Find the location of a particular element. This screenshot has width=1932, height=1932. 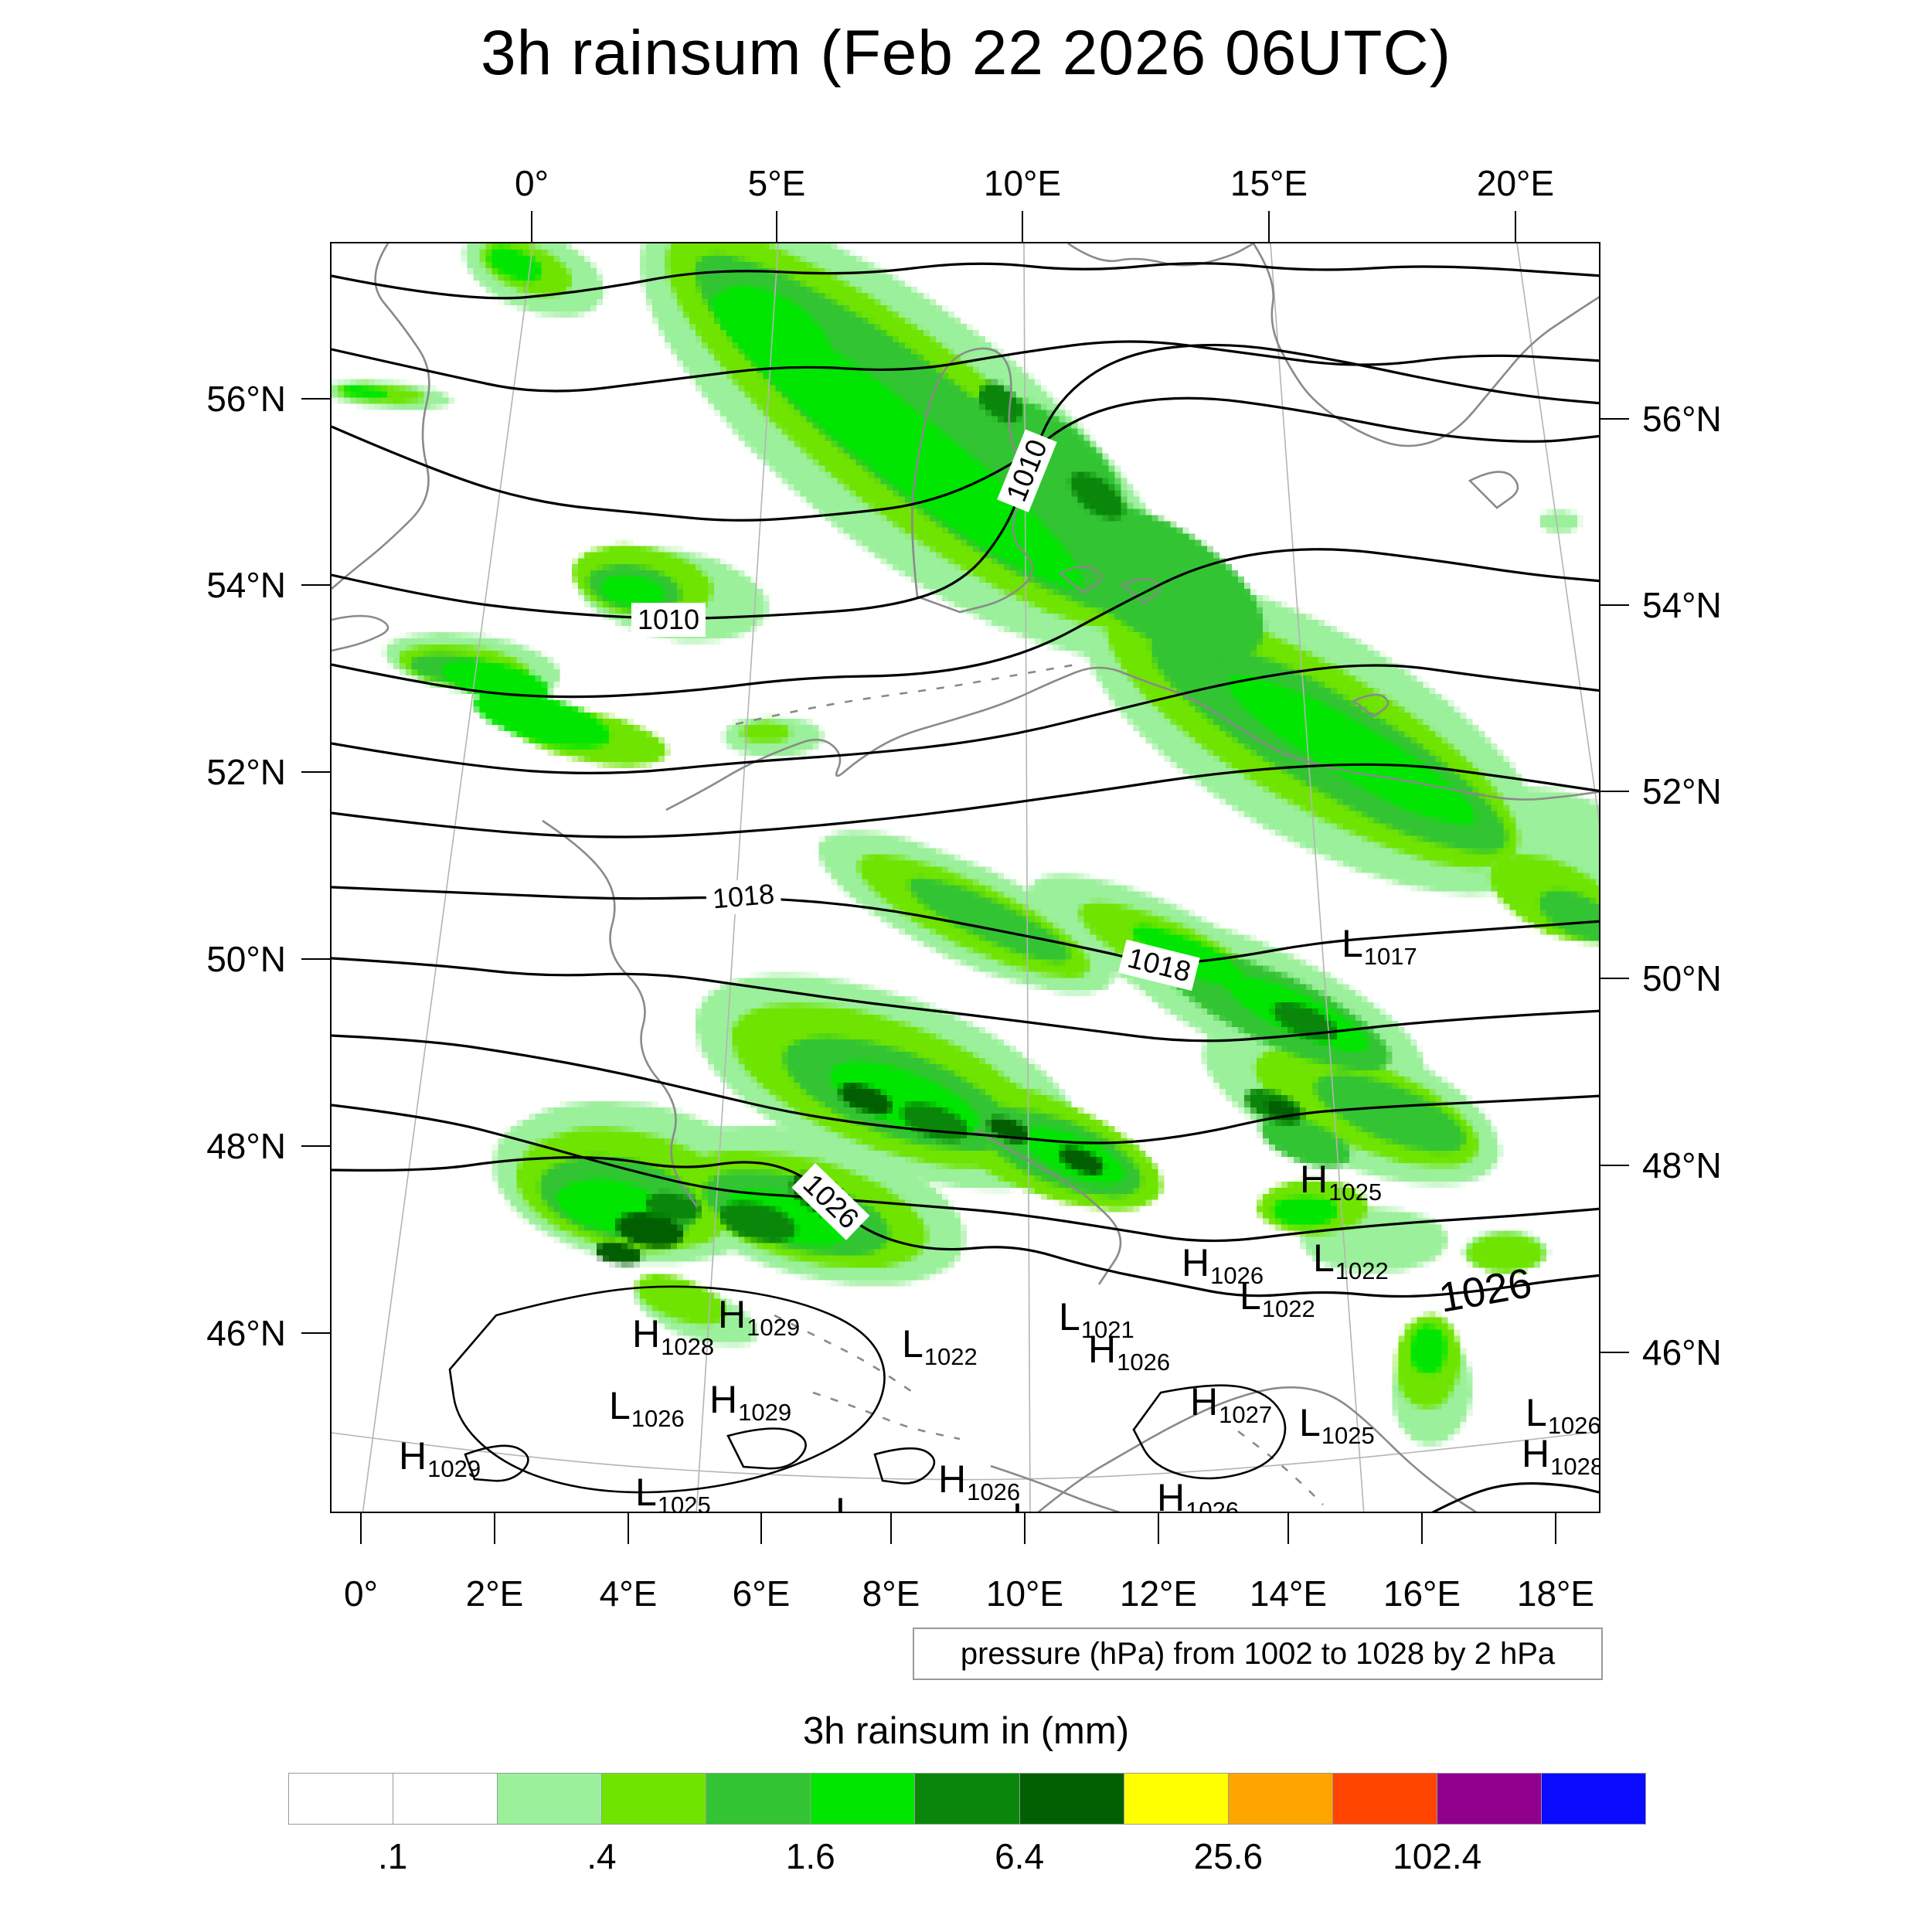

axis-tick-label-right: 52°N is located at coordinates (1682, 791).